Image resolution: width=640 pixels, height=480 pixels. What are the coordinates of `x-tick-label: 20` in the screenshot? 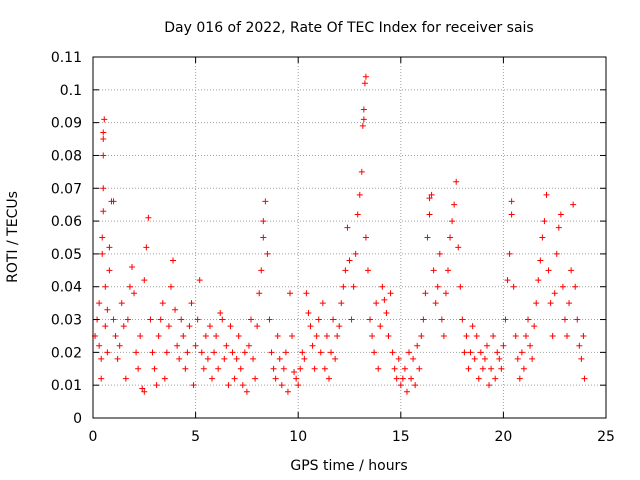 It's located at (503, 437).